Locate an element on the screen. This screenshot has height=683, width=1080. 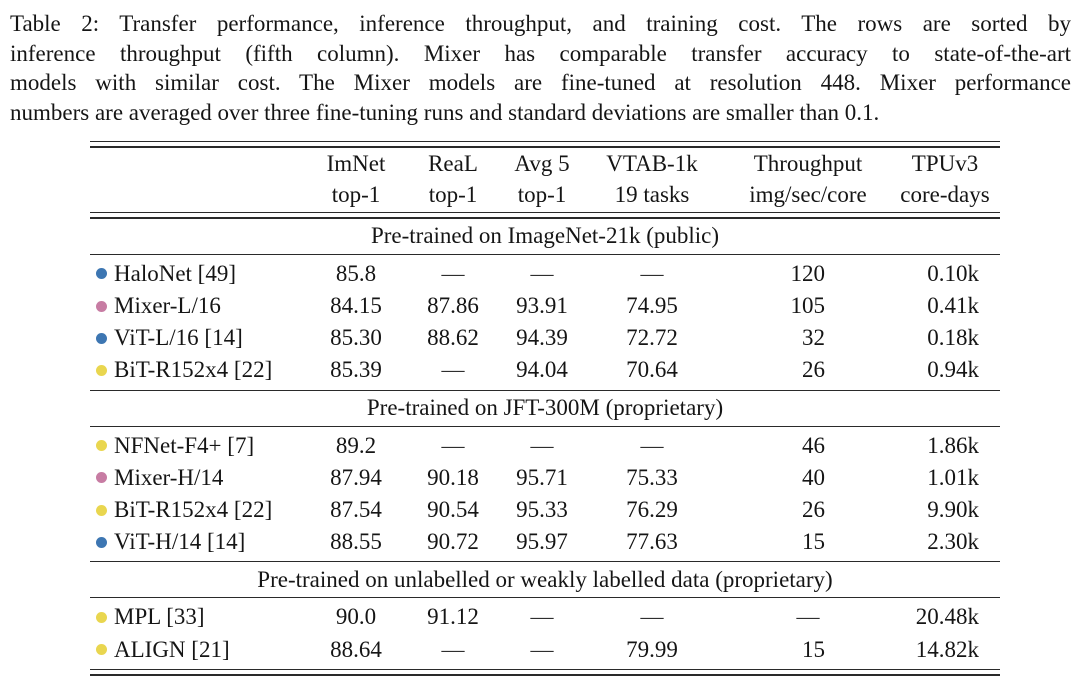
cell-vtab: 70.64 is located at coordinates (652, 370).